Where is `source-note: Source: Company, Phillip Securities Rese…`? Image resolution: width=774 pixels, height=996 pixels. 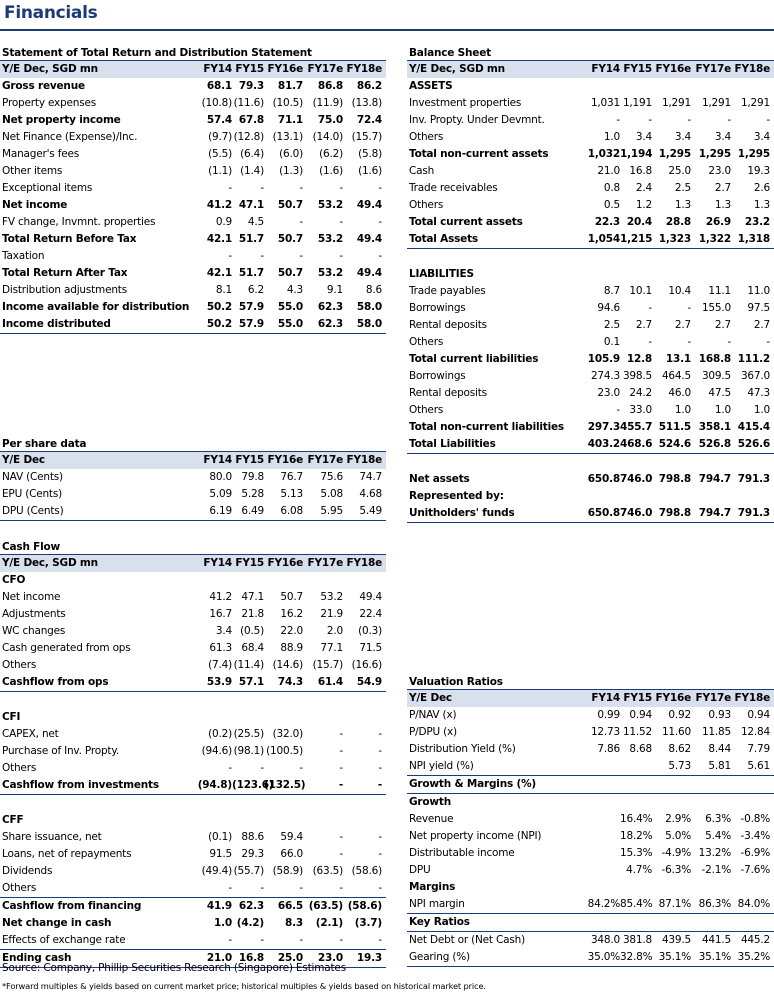
source-note: Source: Company, Phillip Securities Rese… is located at coordinates (174, 968).